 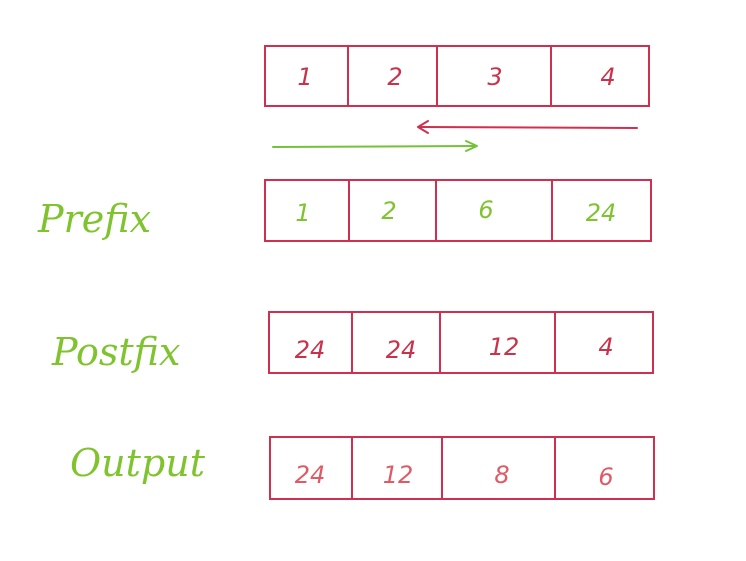 What do you see at coordinates (501, 475) in the screenshot?
I see `output-cell-3: 8` at bounding box center [501, 475].